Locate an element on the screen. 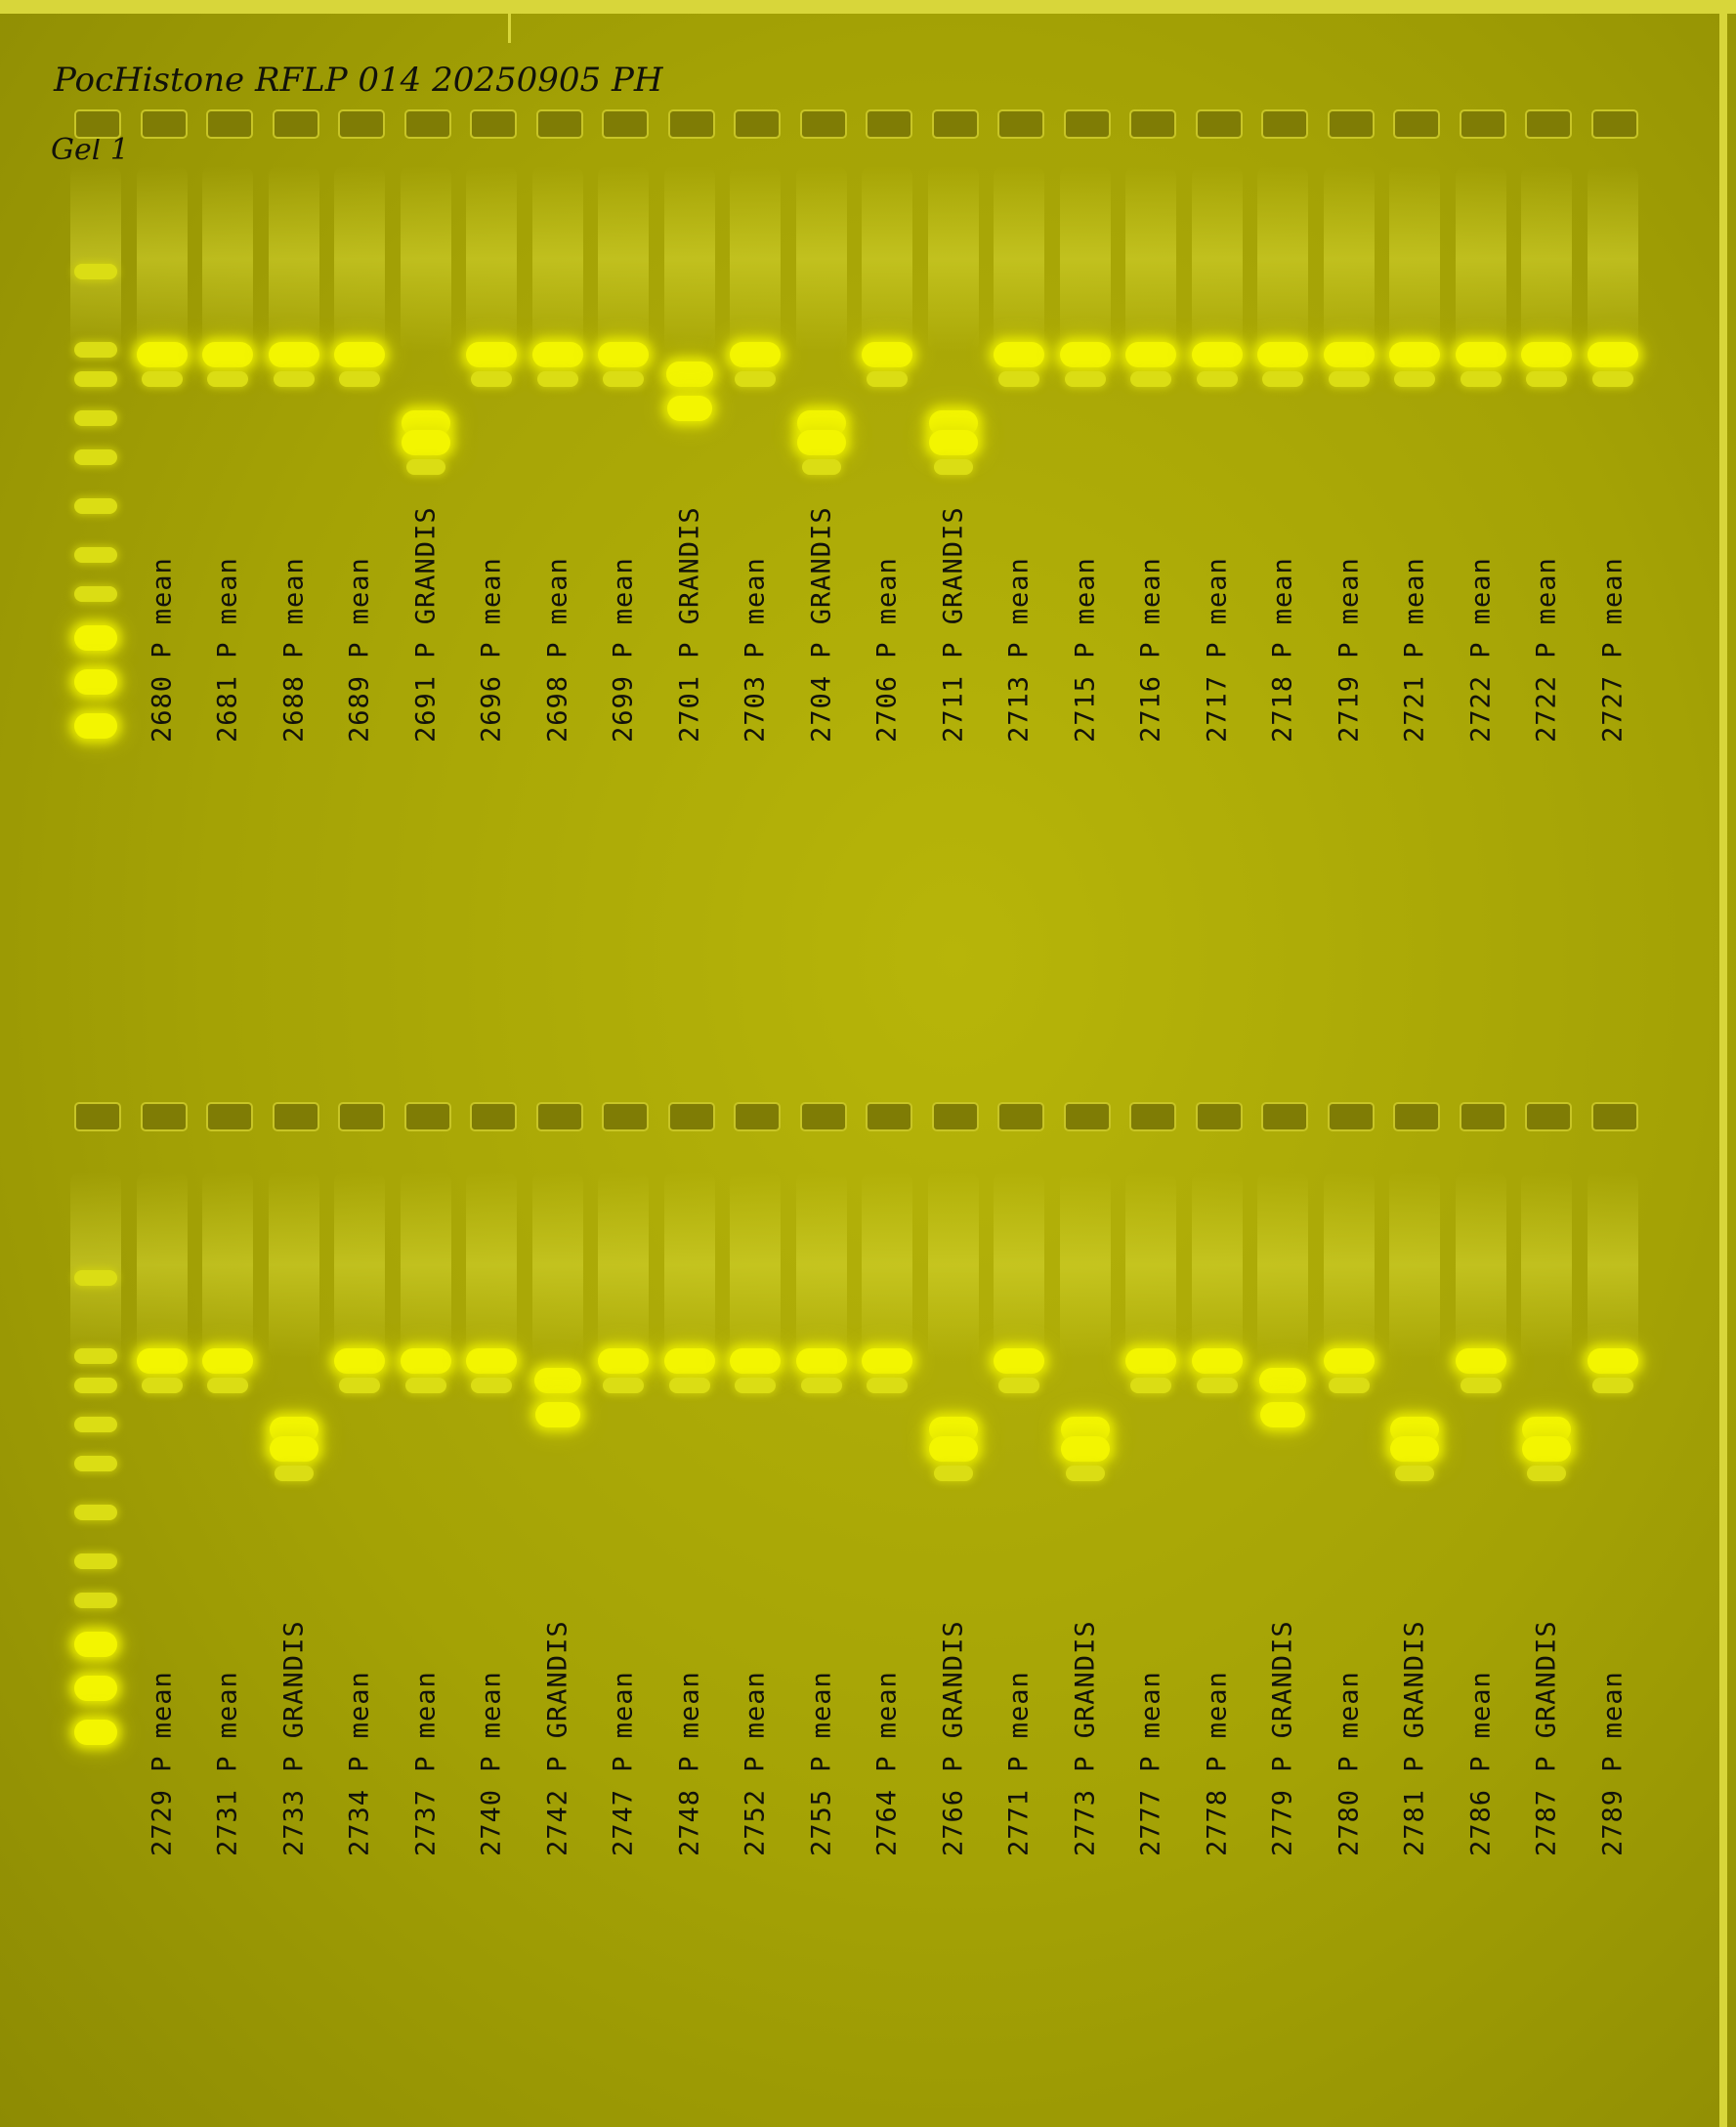 Image resolution: width=1736 pixels, height=2127 pixels. lane-label: 2771 P mean is located at coordinates (1019, 1763).